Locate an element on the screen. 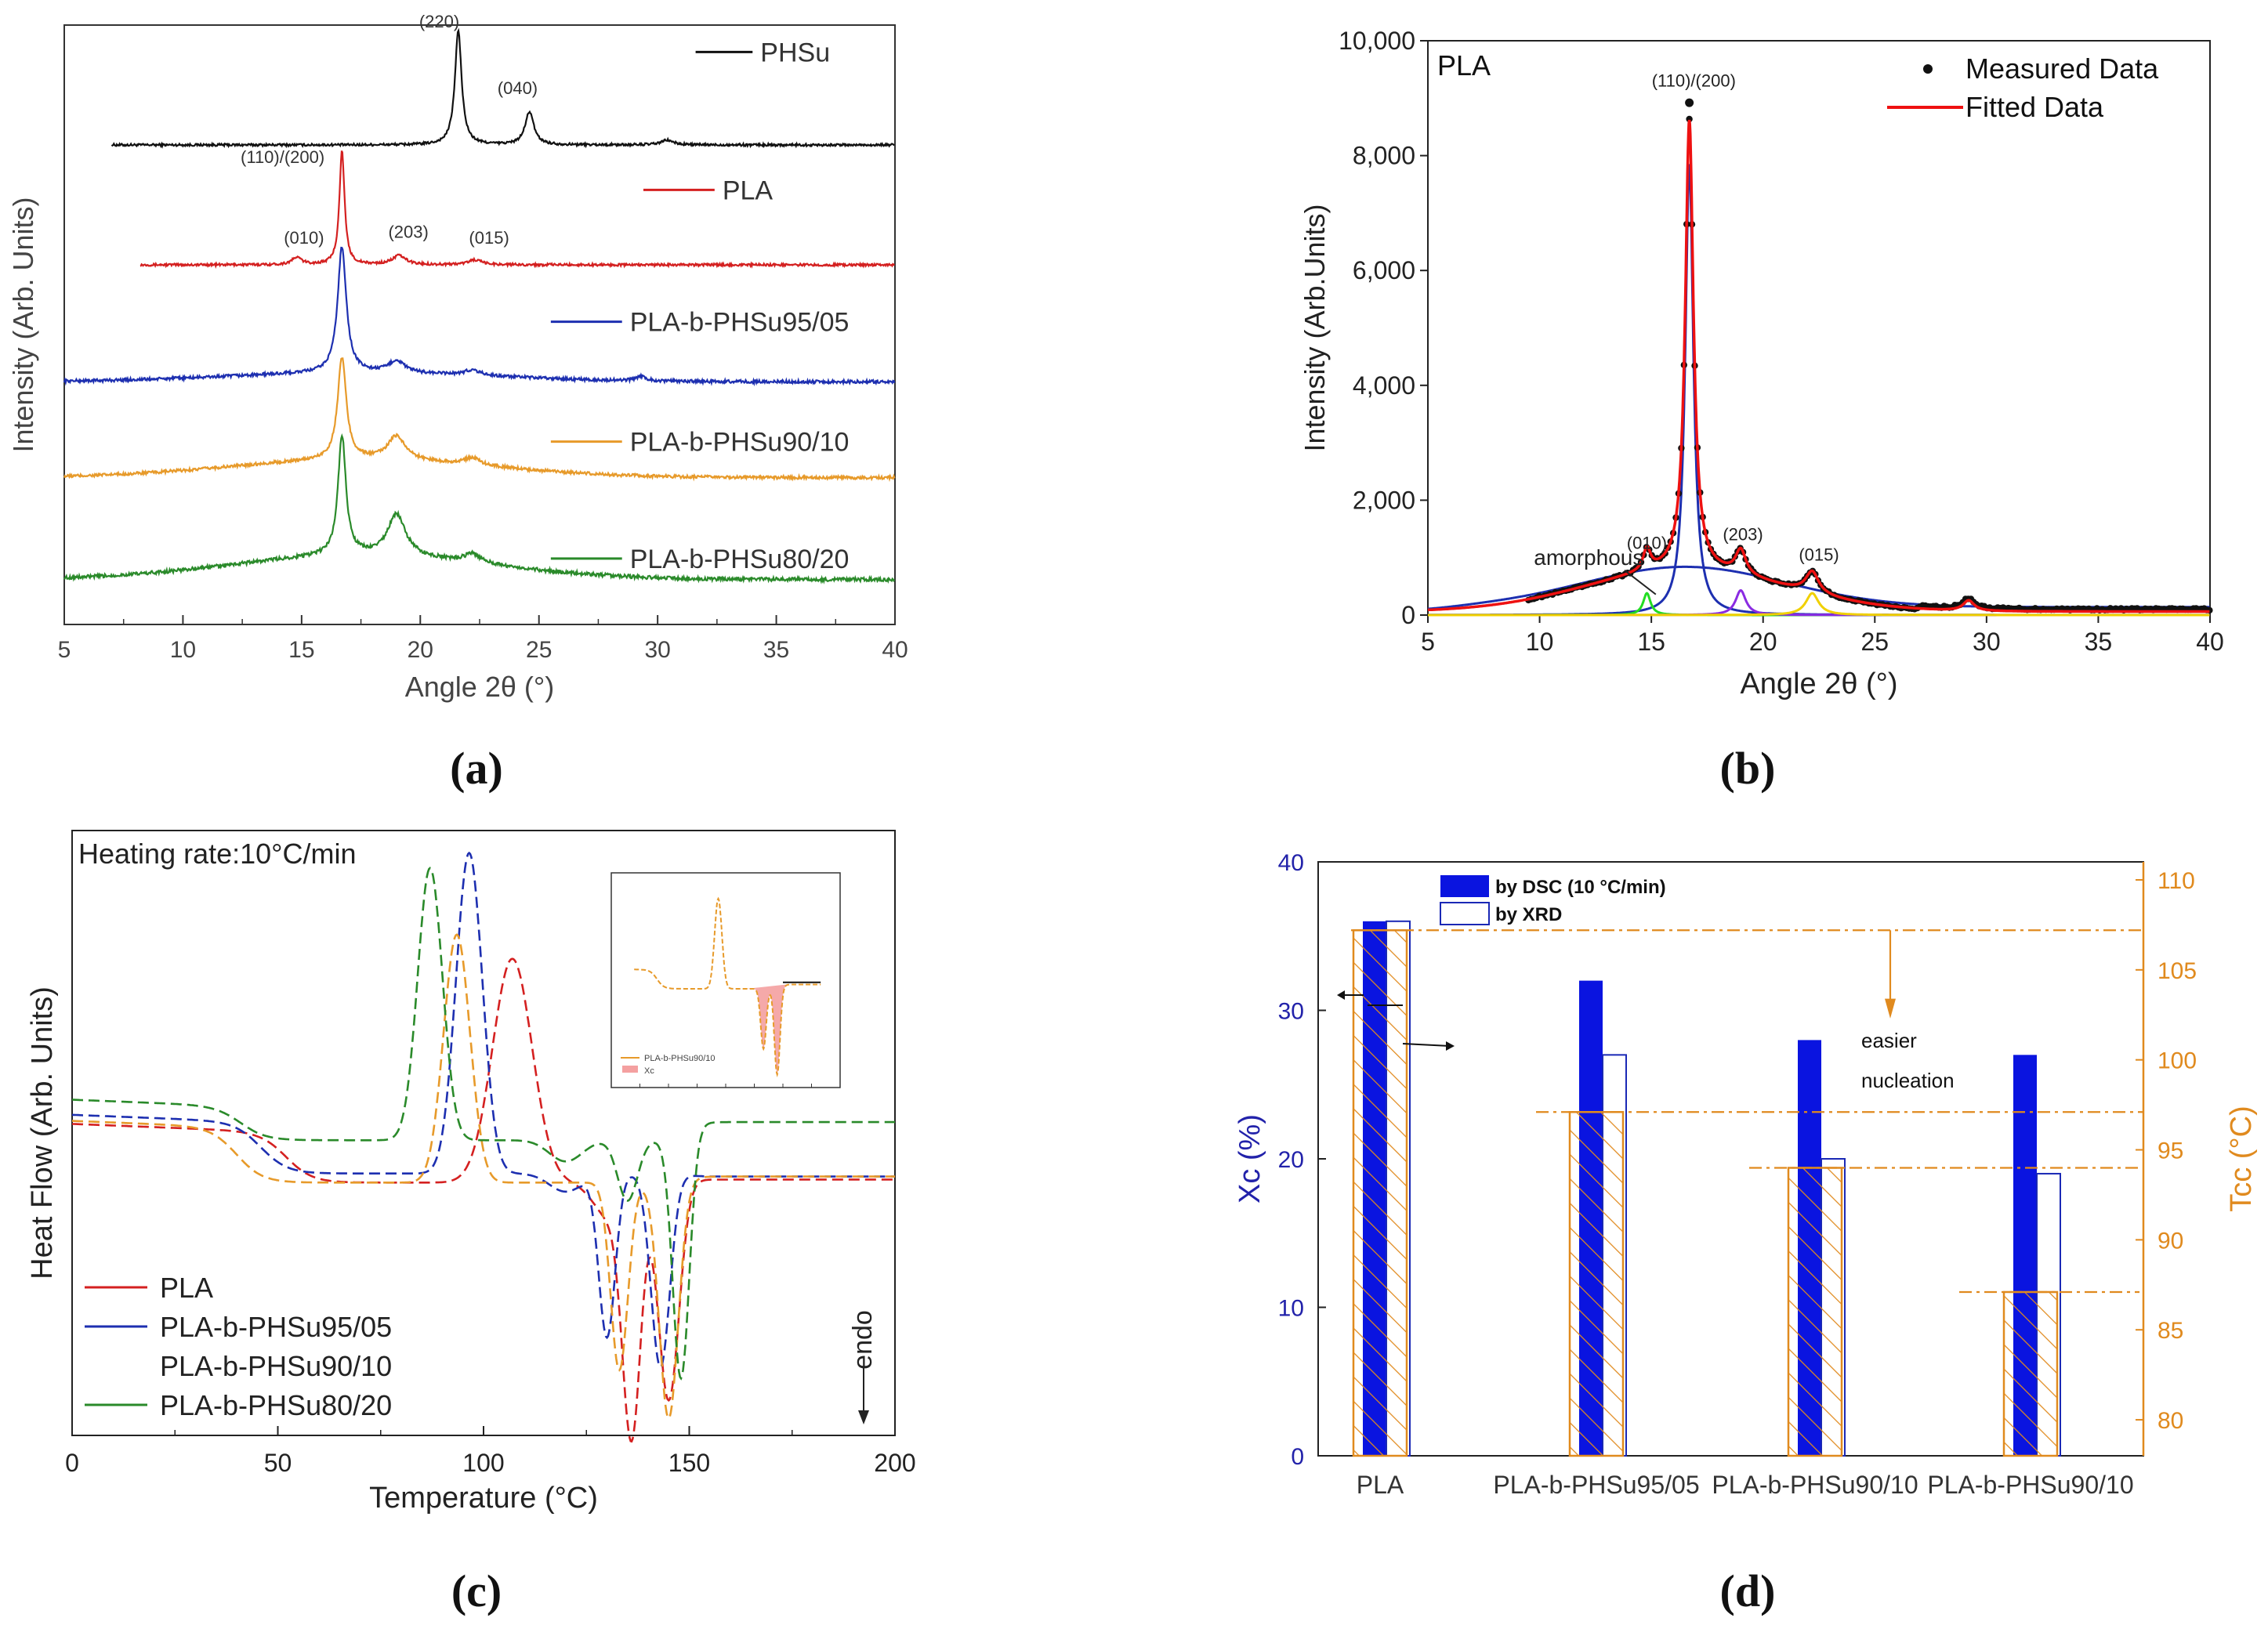 The image size is (2268, 1636). panel-d-ylabel-right: Tcc (°C) is located at coordinates (2241, 1159).